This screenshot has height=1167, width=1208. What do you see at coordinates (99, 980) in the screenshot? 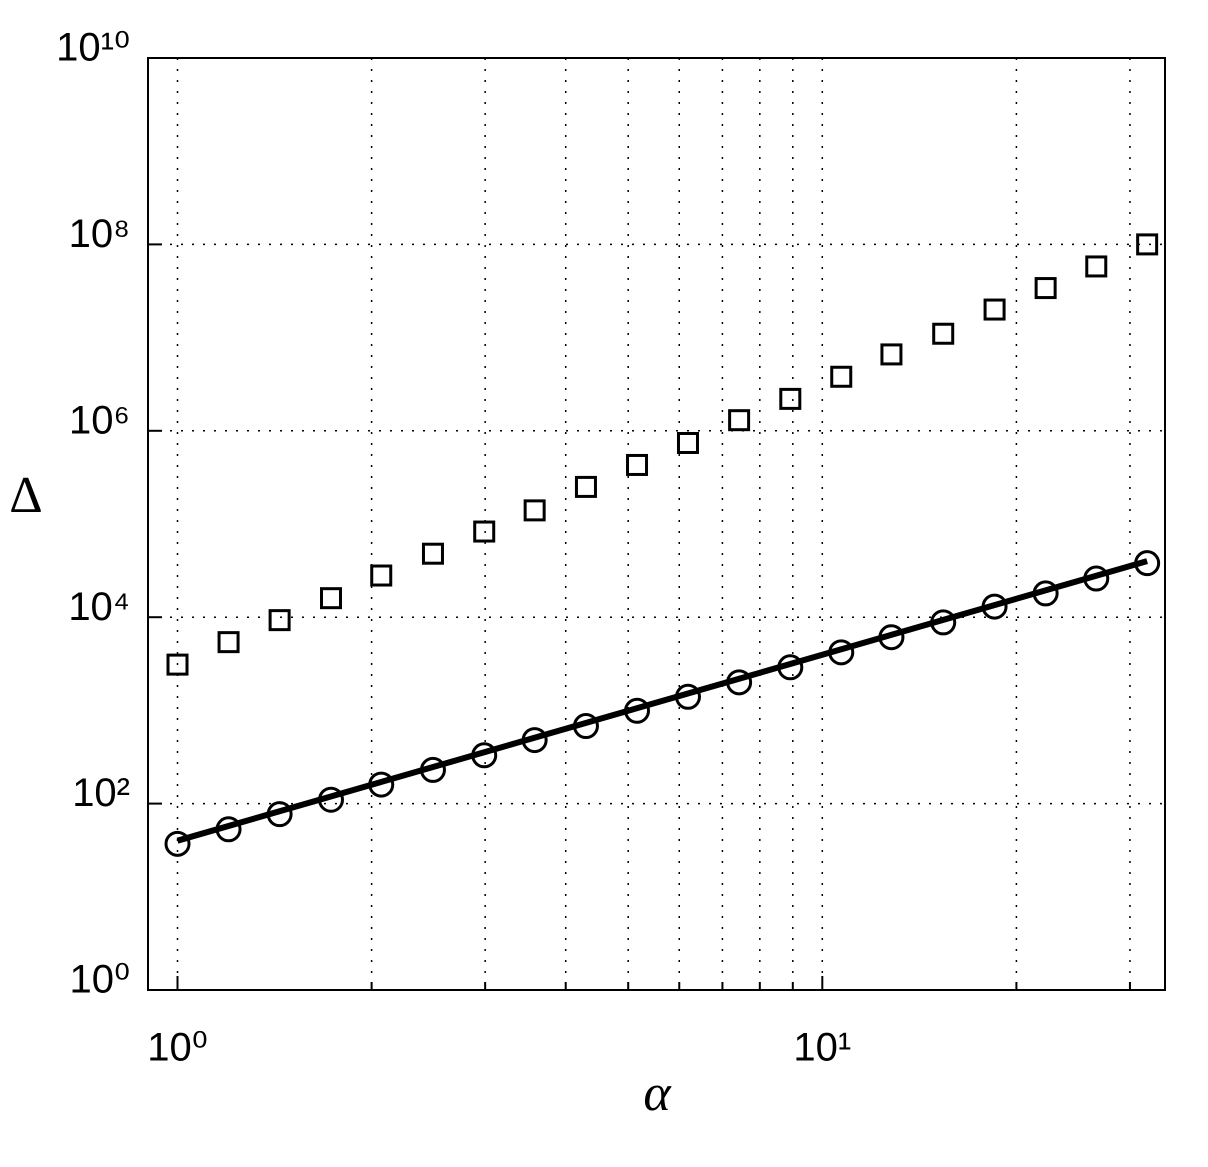
I see `y-tick-label: 10⁰` at bounding box center [99, 980].